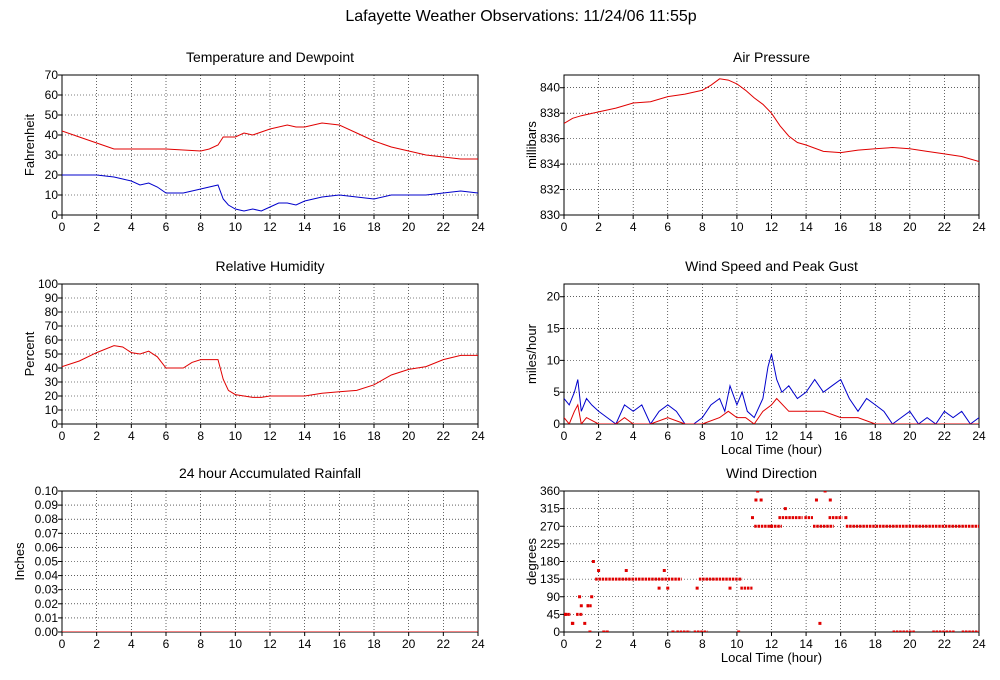 The image size is (1000, 680). Describe the element at coordinates (52, 410) in the screenshot. I see `y-tick-label: 10` at that location.